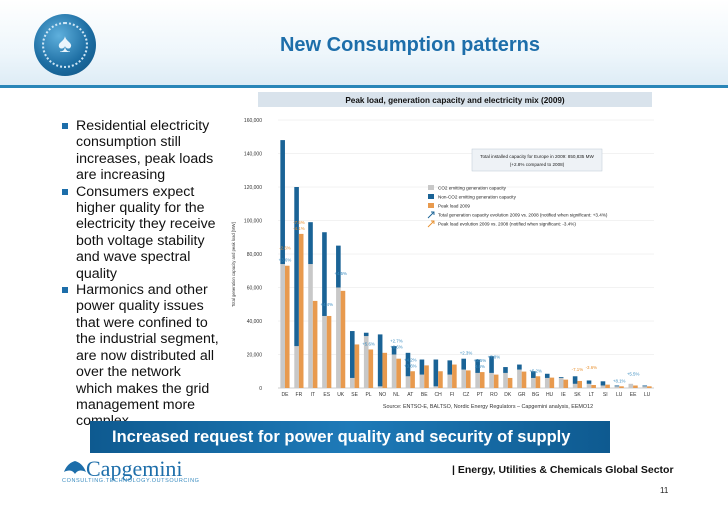 The image size is (728, 515). I want to click on x-tick-label: SI, so click(605, 395).